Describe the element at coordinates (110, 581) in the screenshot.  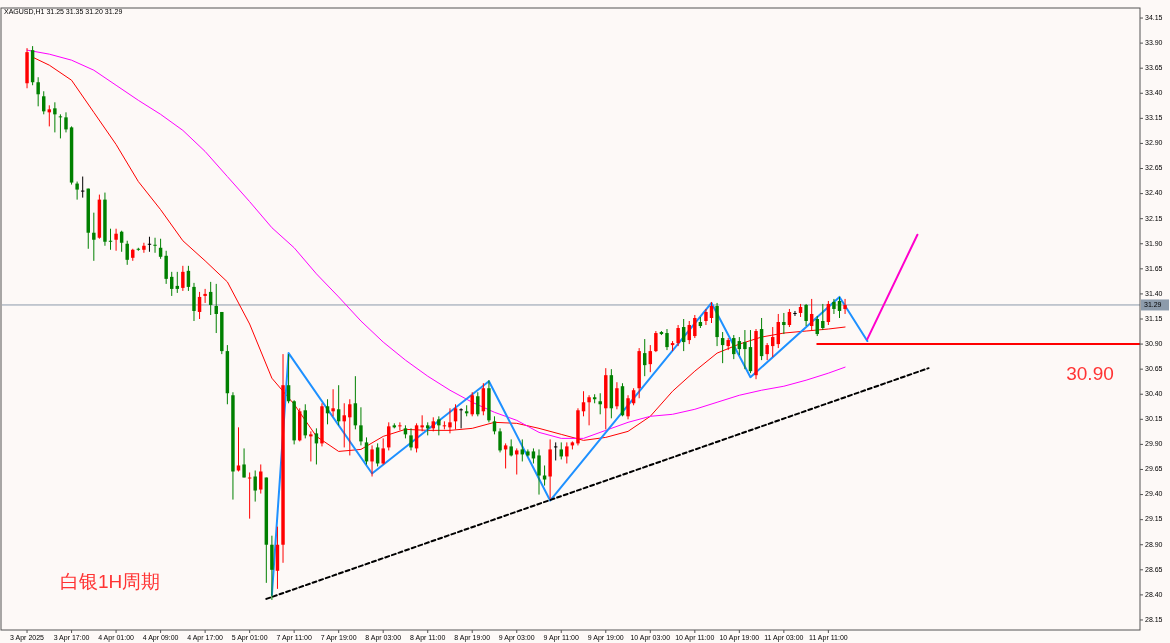
I see `annotation: 白银1H周期` at that location.